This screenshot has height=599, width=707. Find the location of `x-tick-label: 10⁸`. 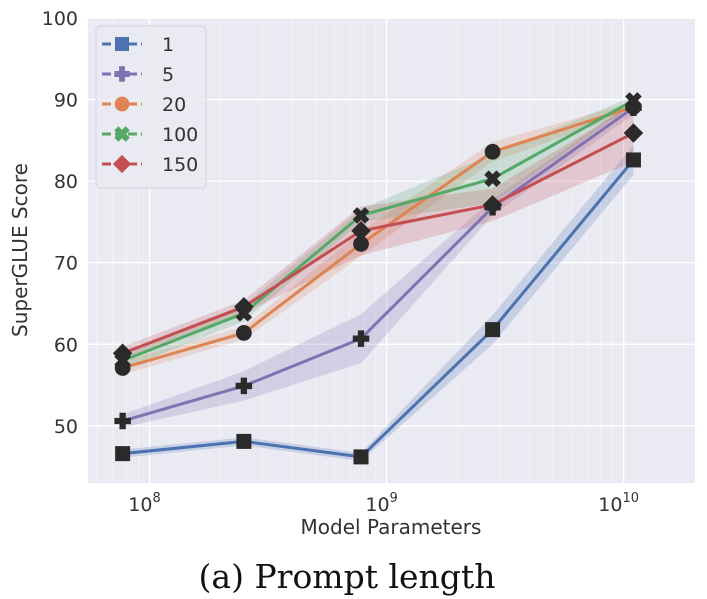

x-tick-label: 10⁸ is located at coordinates (144, 503).